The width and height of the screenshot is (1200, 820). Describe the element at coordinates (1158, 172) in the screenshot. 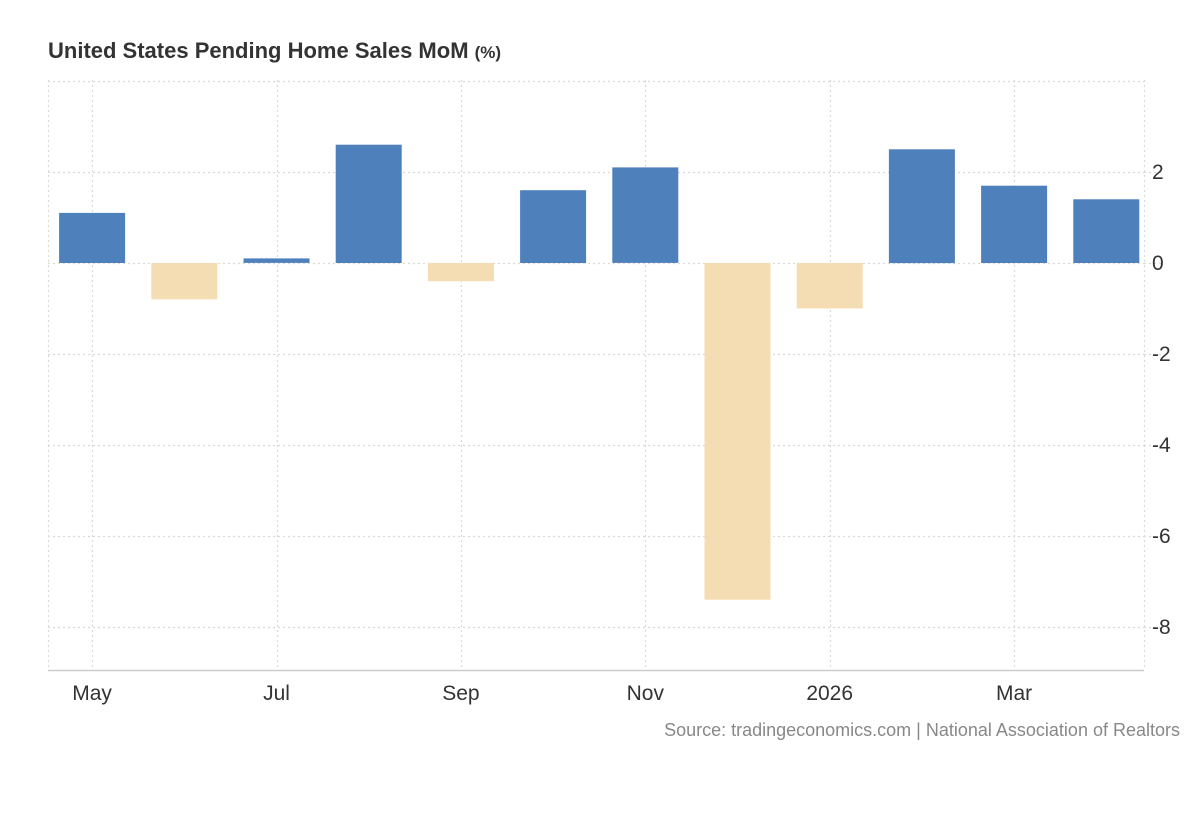

I see `y-tick-label: 2` at that location.